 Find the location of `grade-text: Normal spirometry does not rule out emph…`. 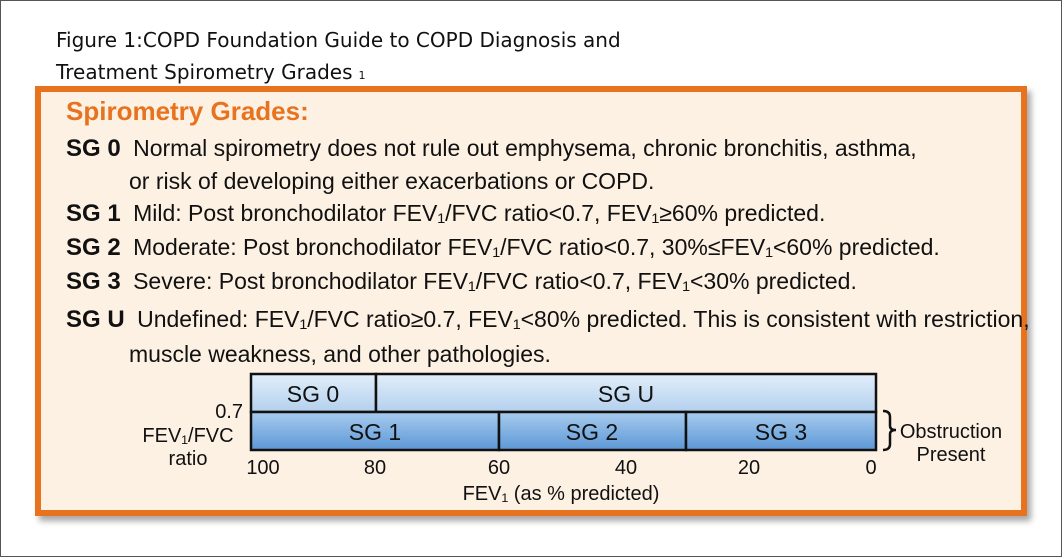

grade-text: Normal spirometry does not rule out emph… is located at coordinates (525, 148).